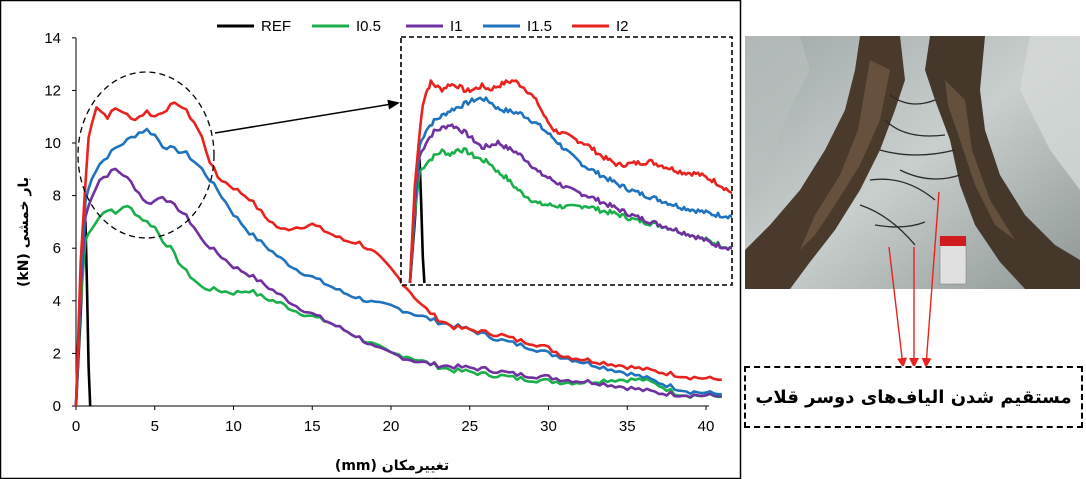 The image size is (1086, 479). Describe the element at coordinates (456, 26) in the screenshot. I see `legend-label-I1: I1` at that location.